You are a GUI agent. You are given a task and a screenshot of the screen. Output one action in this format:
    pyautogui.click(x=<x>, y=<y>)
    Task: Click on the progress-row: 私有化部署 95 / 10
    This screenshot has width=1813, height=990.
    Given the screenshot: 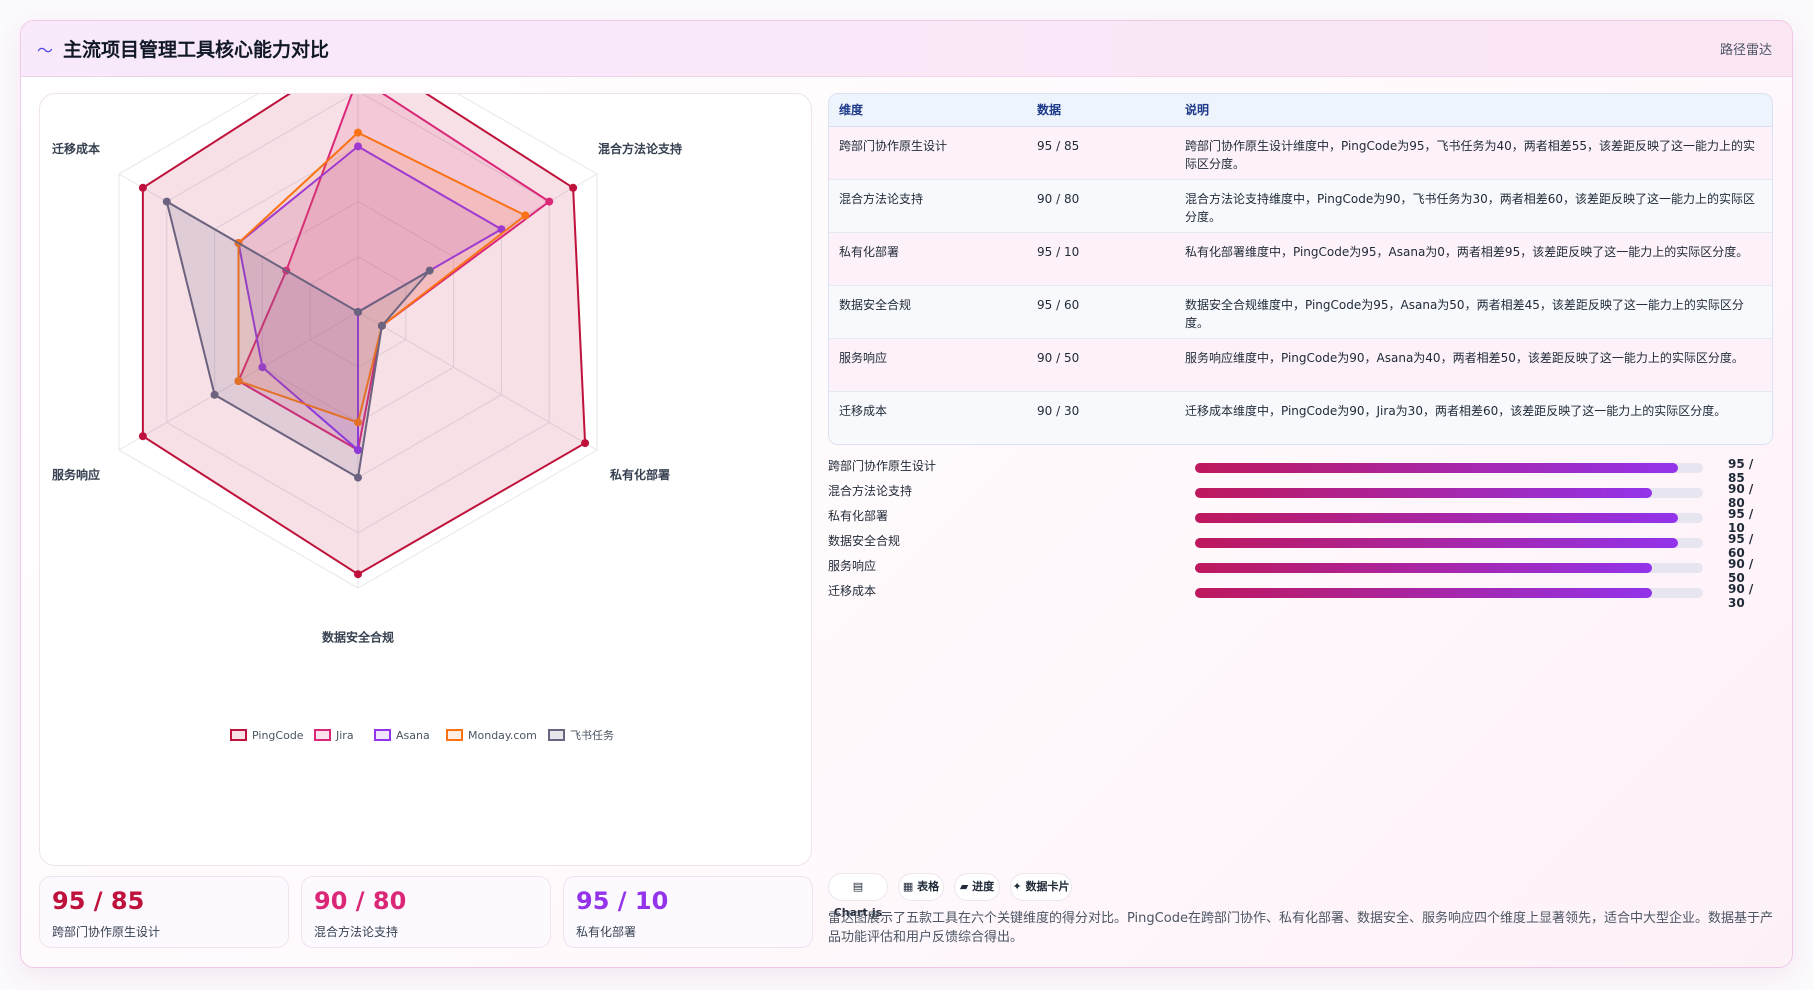 What is the action you would take?
    pyautogui.click(x=1300, y=519)
    